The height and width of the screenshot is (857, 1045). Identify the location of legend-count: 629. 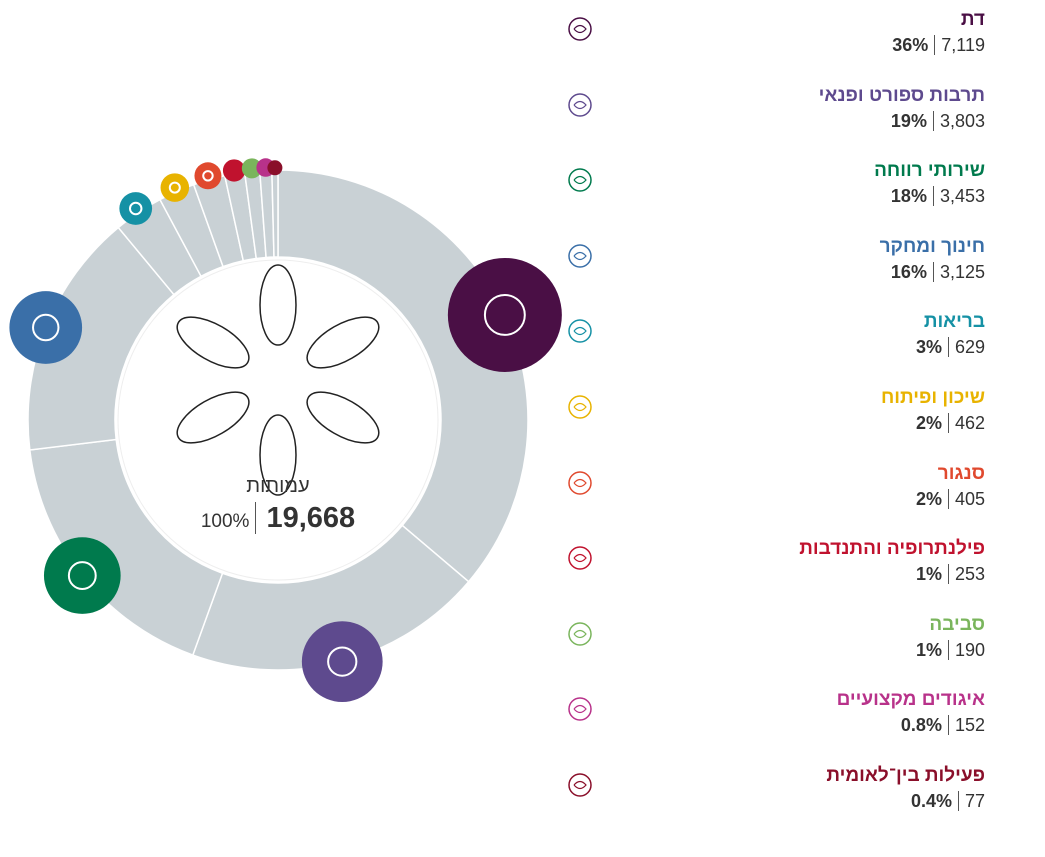
(966, 347).